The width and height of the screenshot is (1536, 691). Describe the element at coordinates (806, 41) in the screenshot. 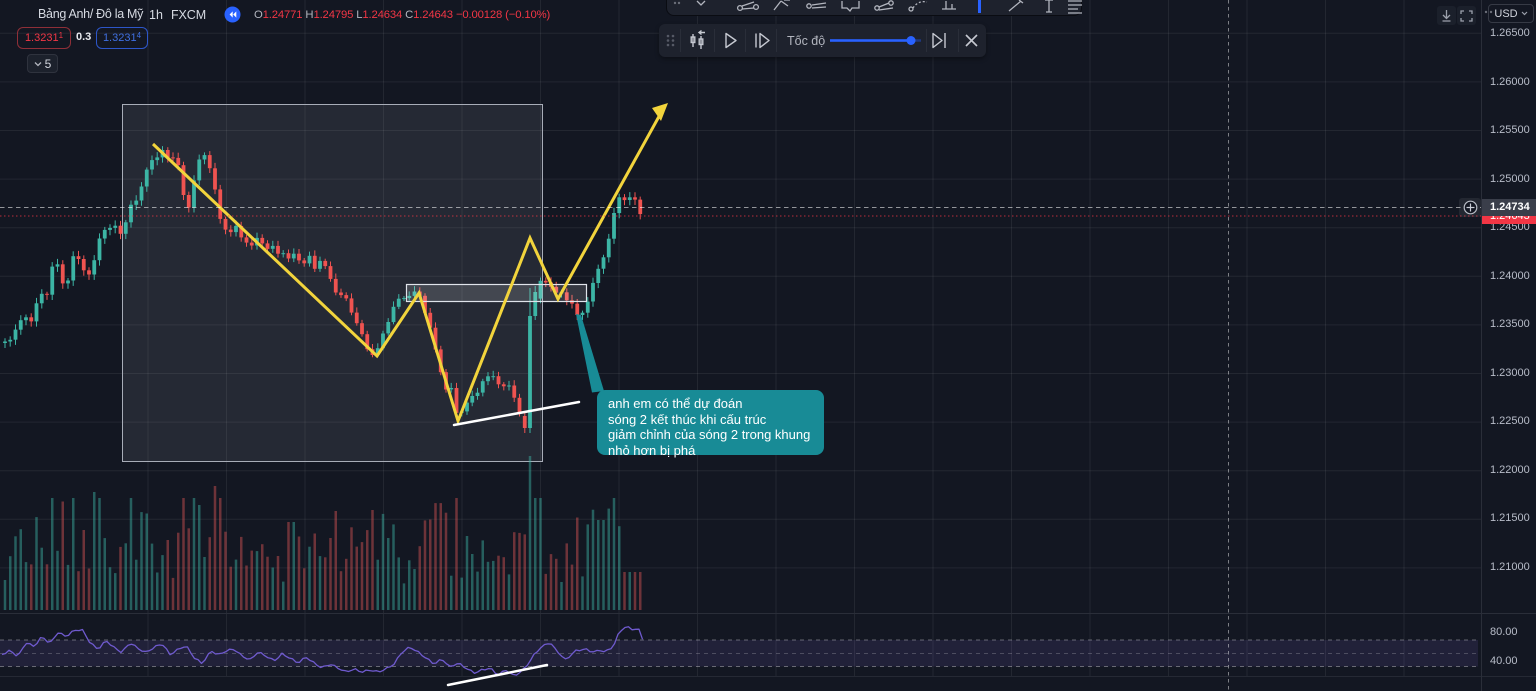

I see `svg-text: Tốc độ` at that location.